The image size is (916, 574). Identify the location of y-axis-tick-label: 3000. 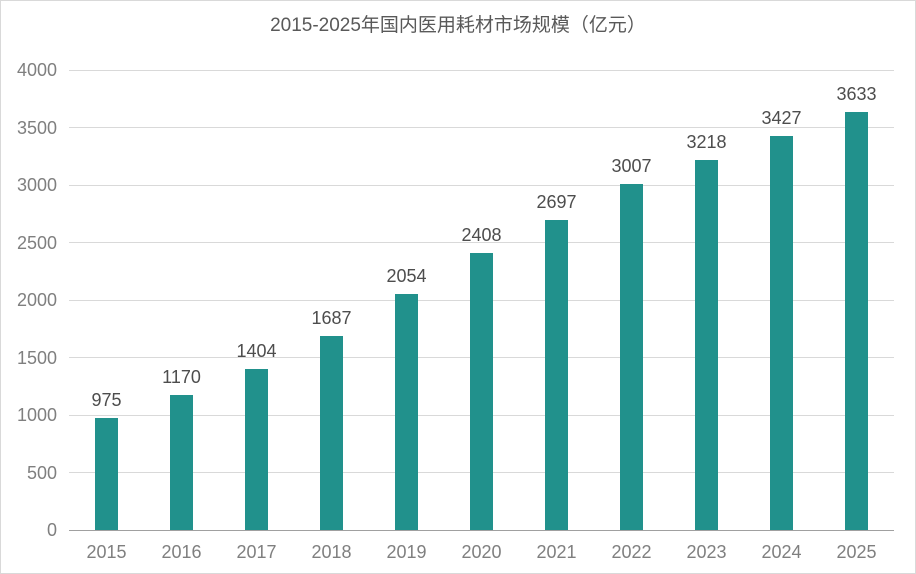
(36, 185).